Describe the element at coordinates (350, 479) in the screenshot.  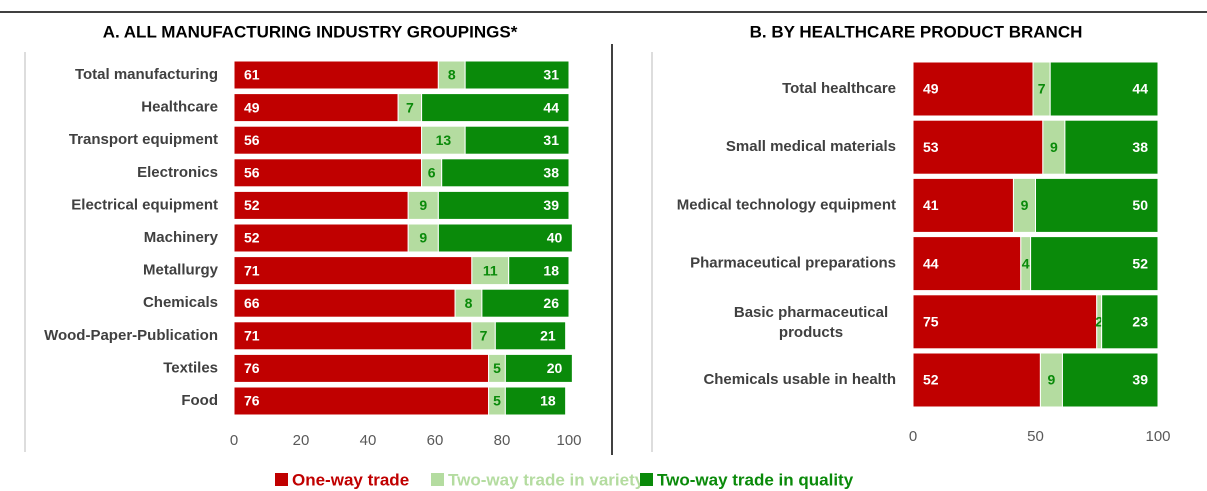
I see `legend-label: One-way trade` at that location.